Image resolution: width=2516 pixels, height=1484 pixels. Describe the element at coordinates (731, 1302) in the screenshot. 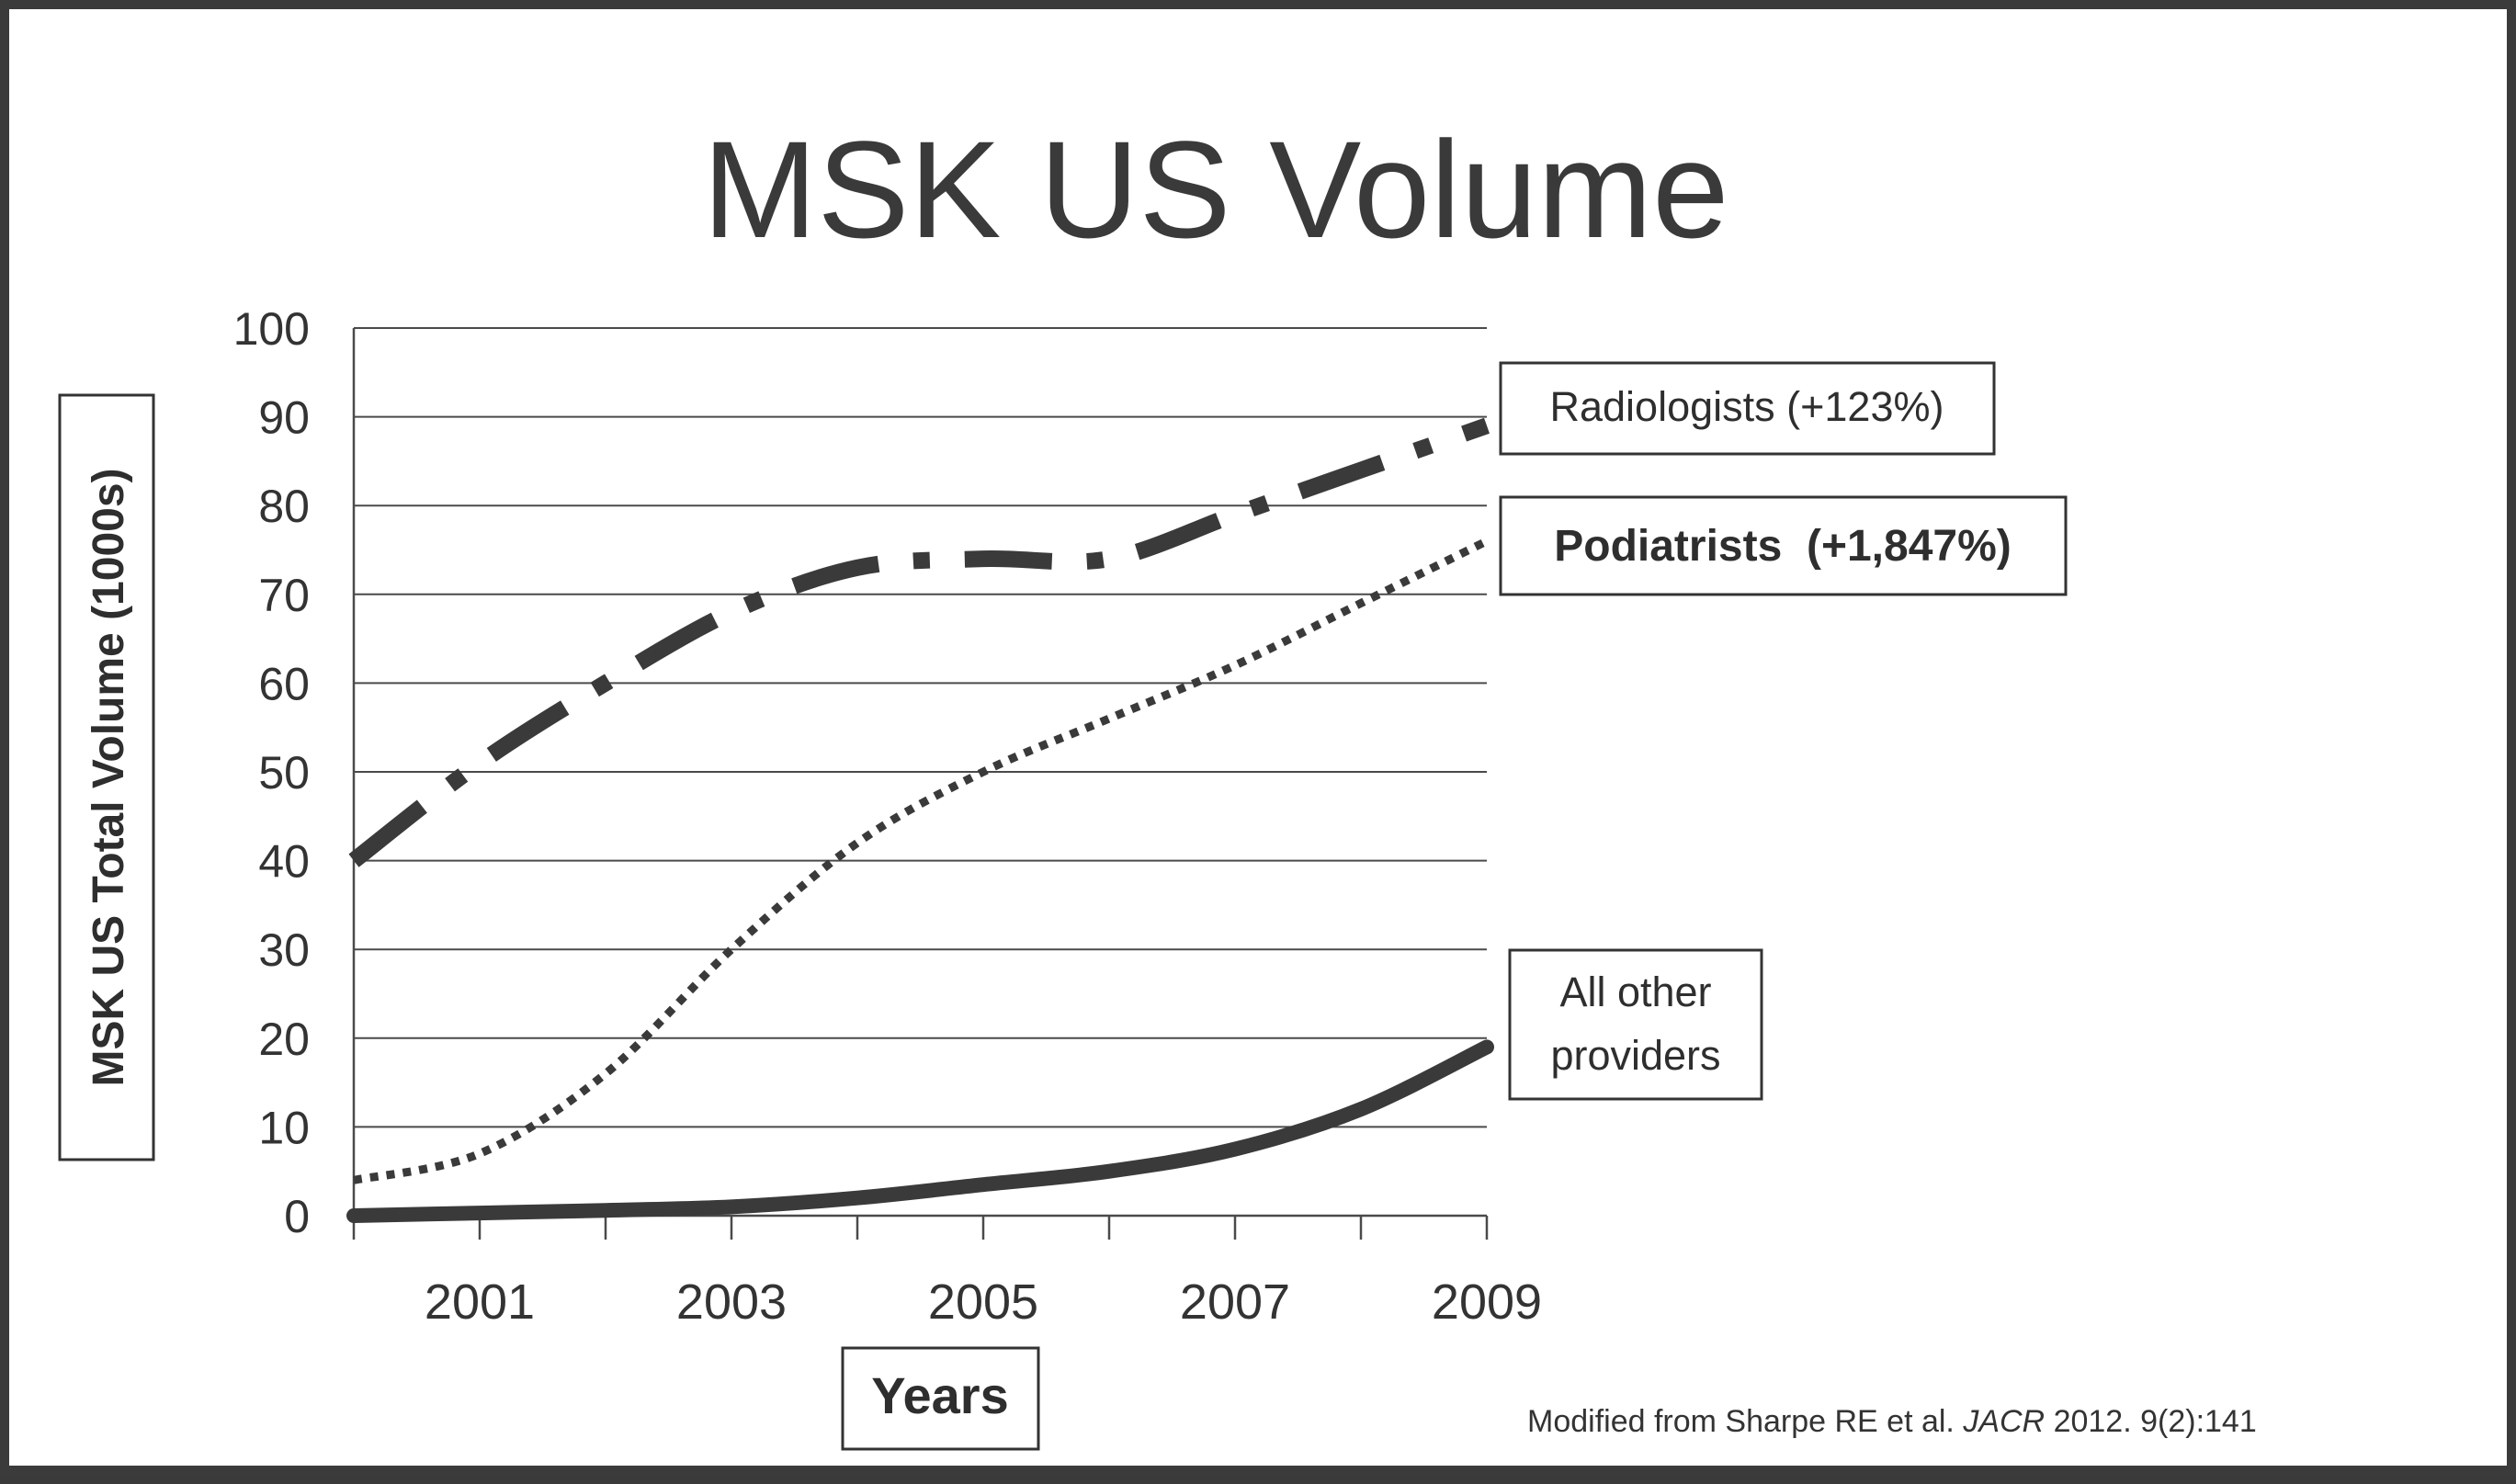

I see `x-tick-label: 2003` at that location.